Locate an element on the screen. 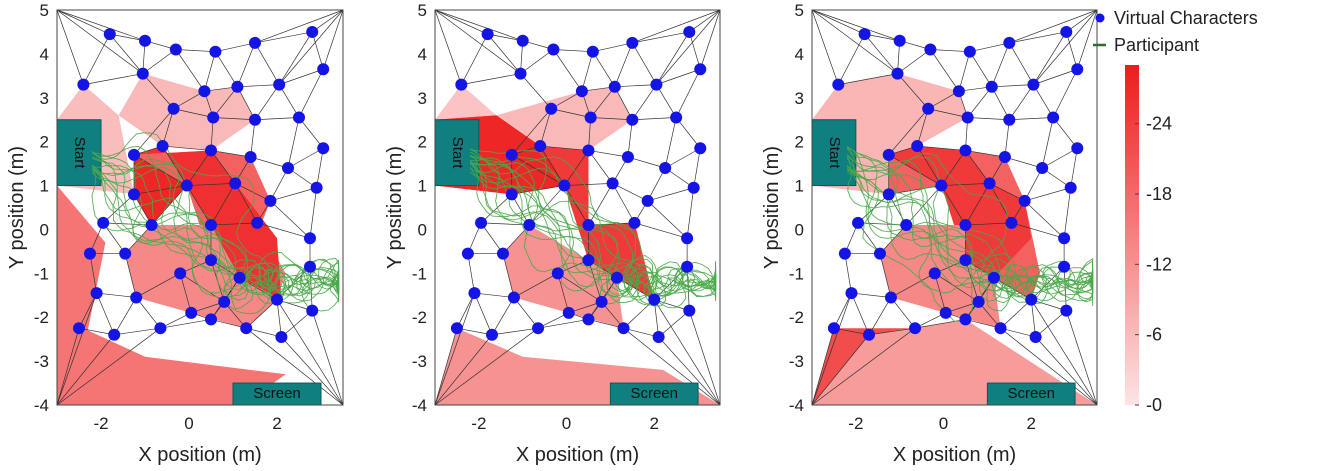 This screenshot has height=471, width=1335. y-tick-label: 0 is located at coordinates (422, 229).